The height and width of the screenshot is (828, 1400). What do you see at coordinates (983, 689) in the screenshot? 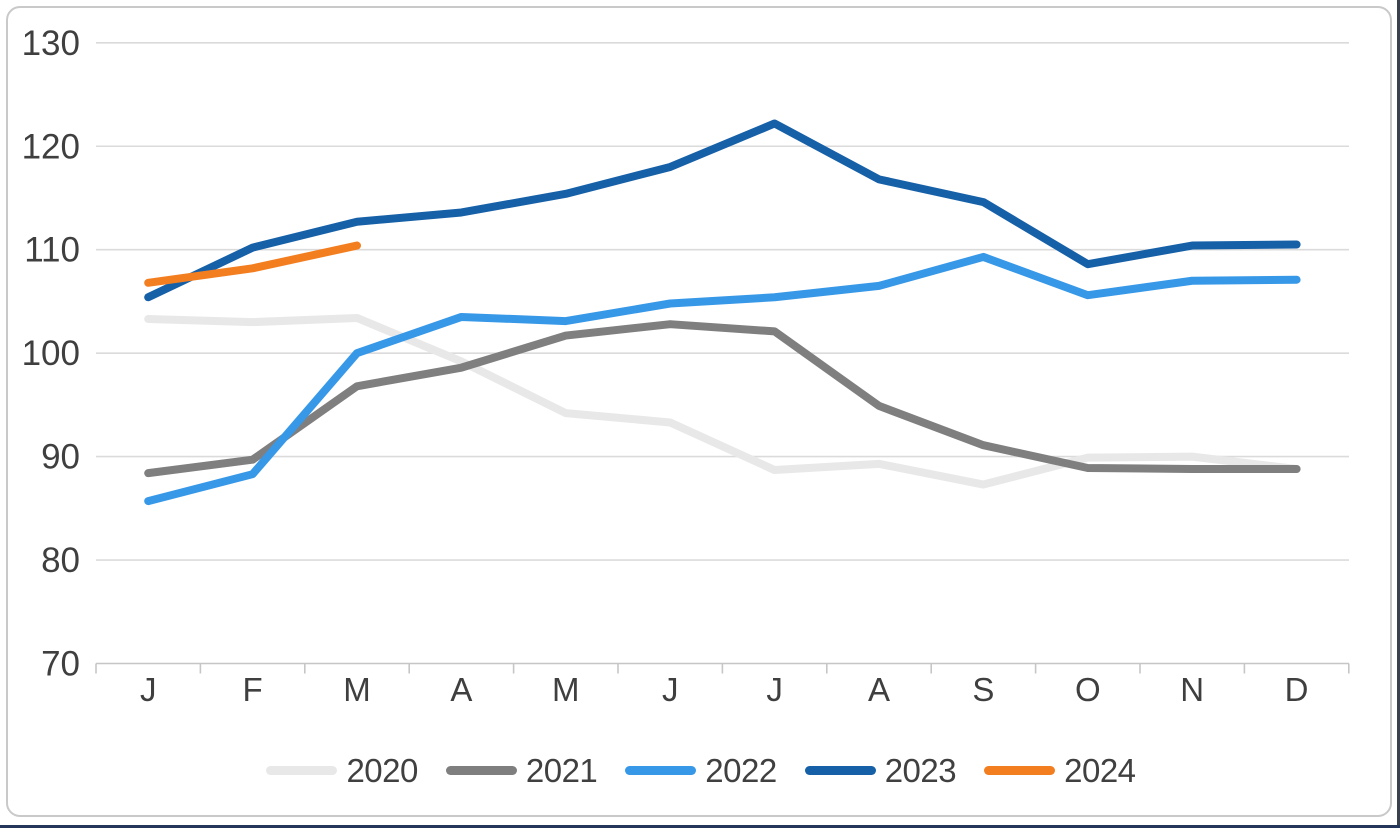
I see `x-axis-month-label: S` at bounding box center [983, 689].